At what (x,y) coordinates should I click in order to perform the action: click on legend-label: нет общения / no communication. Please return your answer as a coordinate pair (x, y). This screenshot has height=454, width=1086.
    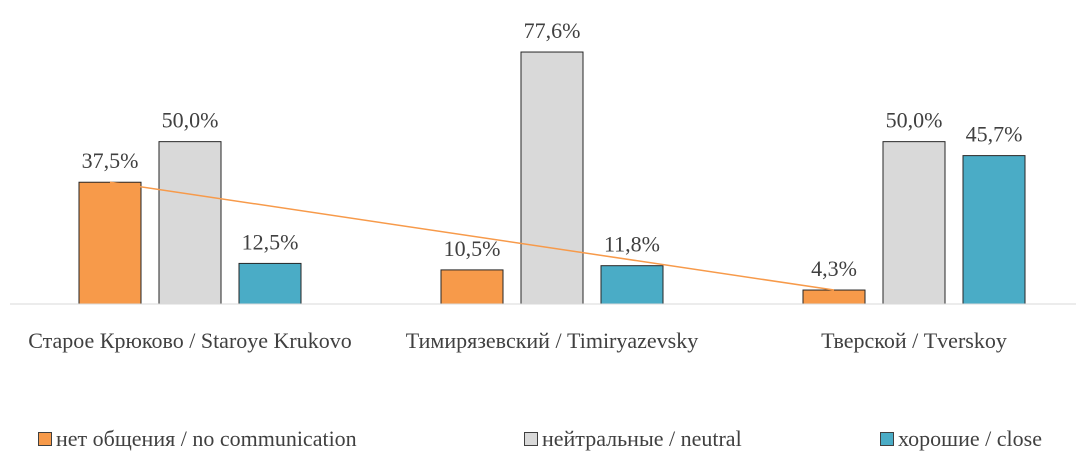
    Looking at the image, I should click on (206, 438).